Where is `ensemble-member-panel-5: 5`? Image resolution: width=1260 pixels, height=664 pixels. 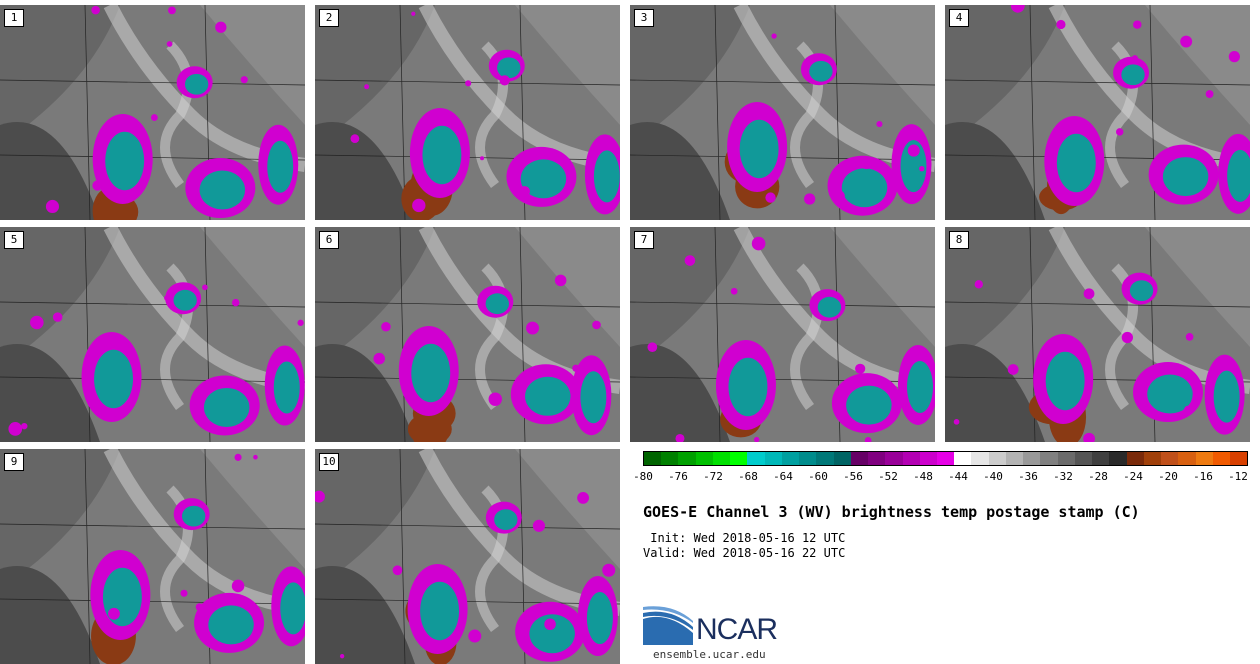 ensemble-member-panel-5: 5 is located at coordinates (152, 334).